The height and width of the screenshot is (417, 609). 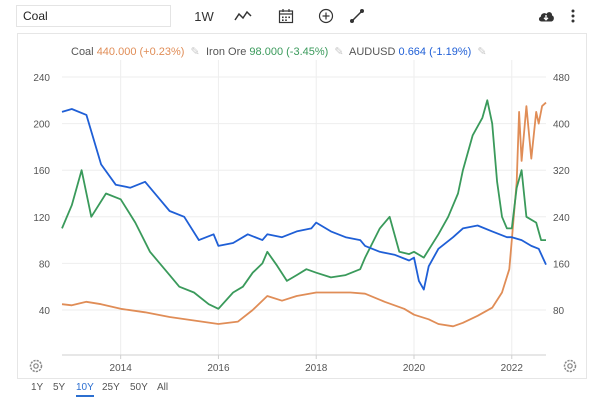 What do you see at coordinates (286, 16) in the screenshot?
I see `calendar-icon` at bounding box center [286, 16].